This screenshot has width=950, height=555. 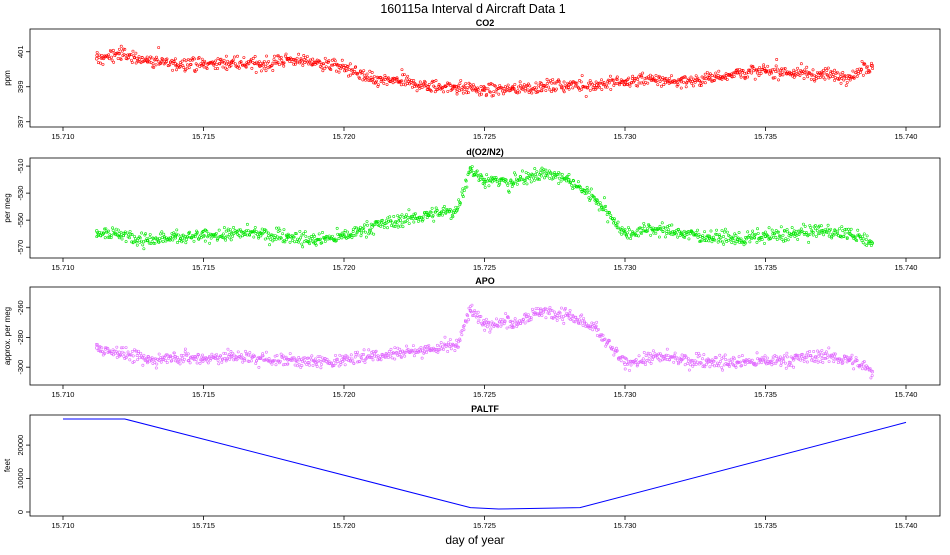 What do you see at coordinates (7, 78) in the screenshot?
I see `y-axis-label: ppm` at bounding box center [7, 78].